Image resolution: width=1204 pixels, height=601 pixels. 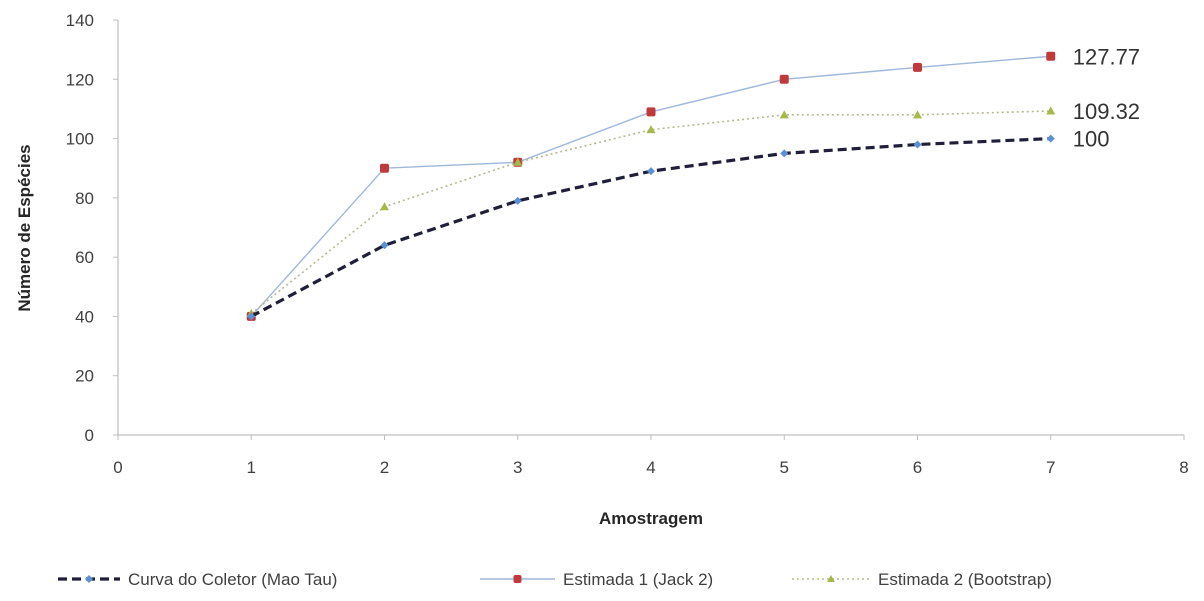 I want to click on x-tick-label: 3, so click(x=517, y=467).